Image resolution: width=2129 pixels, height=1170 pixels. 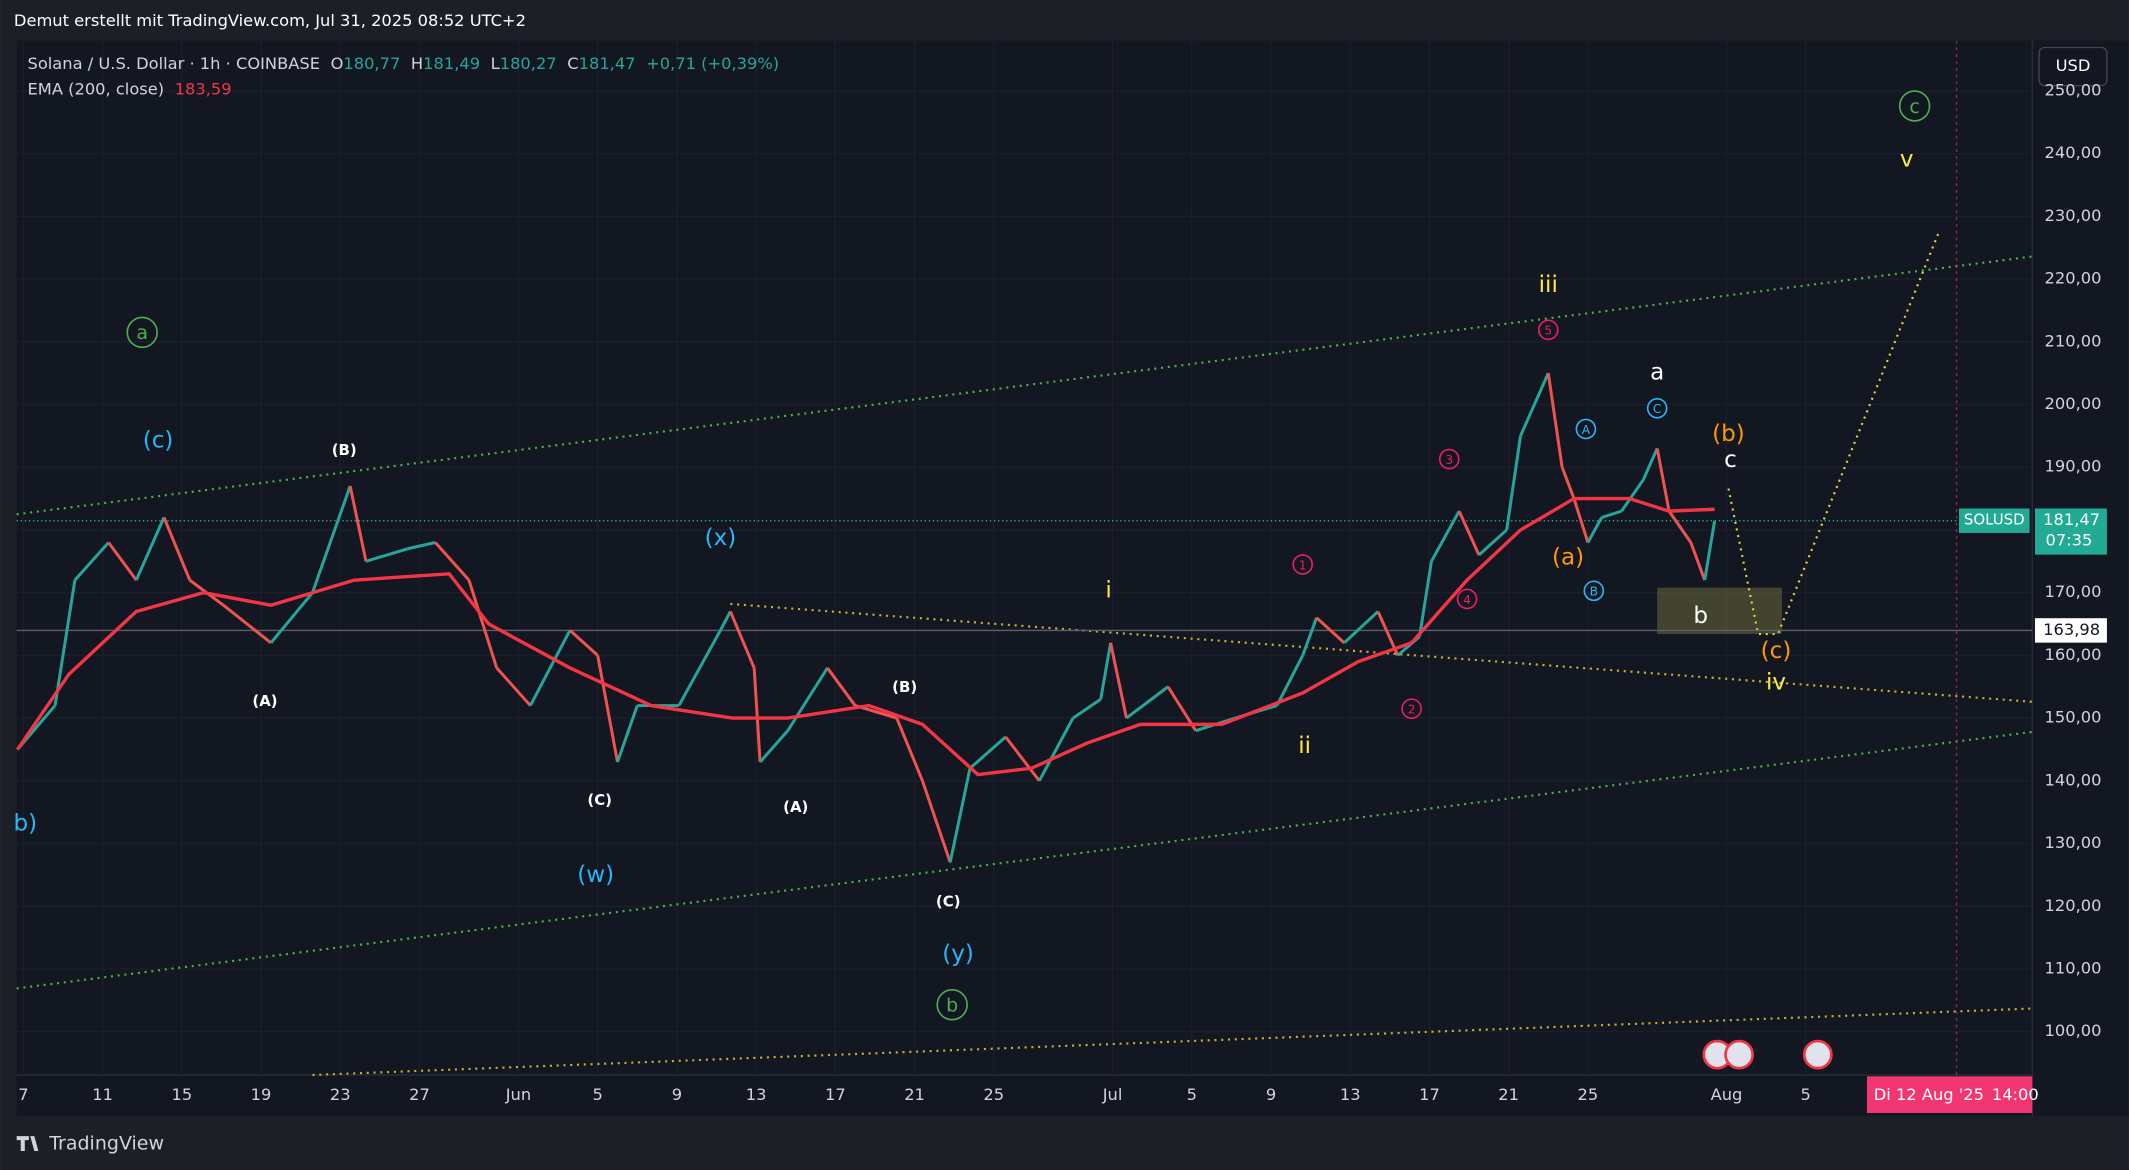 What do you see at coordinates (598, 1094) in the screenshot?
I see `x-tick-label: 5` at bounding box center [598, 1094].